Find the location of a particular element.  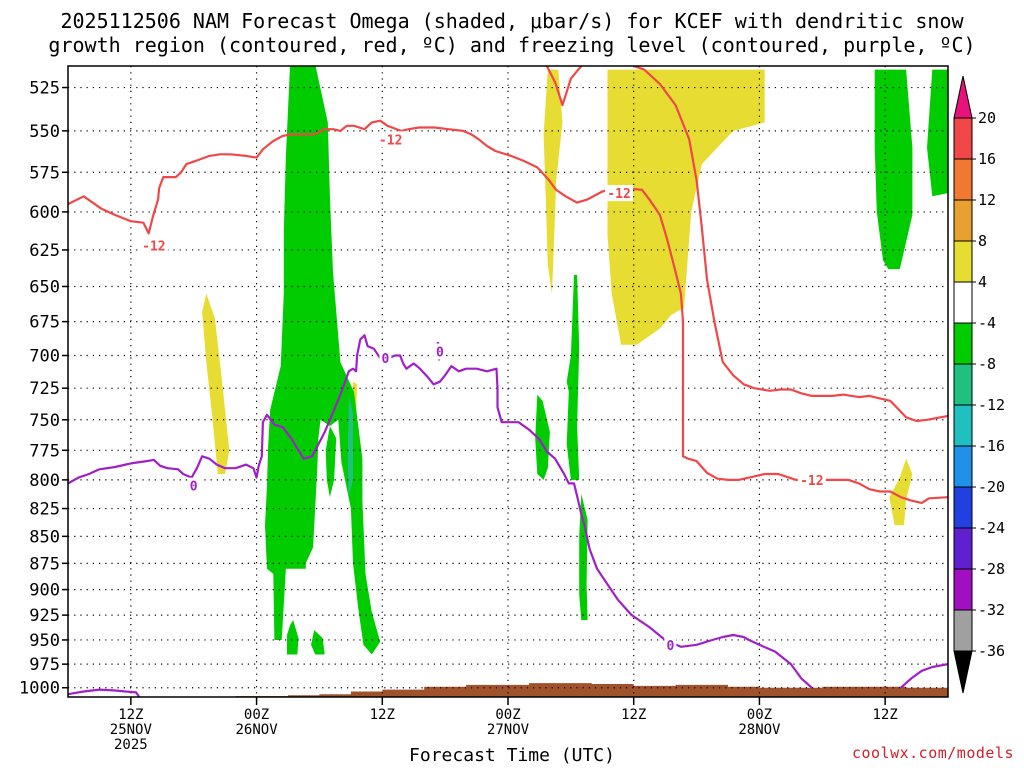

colorbar-top-arrow is located at coordinates (963, 97).